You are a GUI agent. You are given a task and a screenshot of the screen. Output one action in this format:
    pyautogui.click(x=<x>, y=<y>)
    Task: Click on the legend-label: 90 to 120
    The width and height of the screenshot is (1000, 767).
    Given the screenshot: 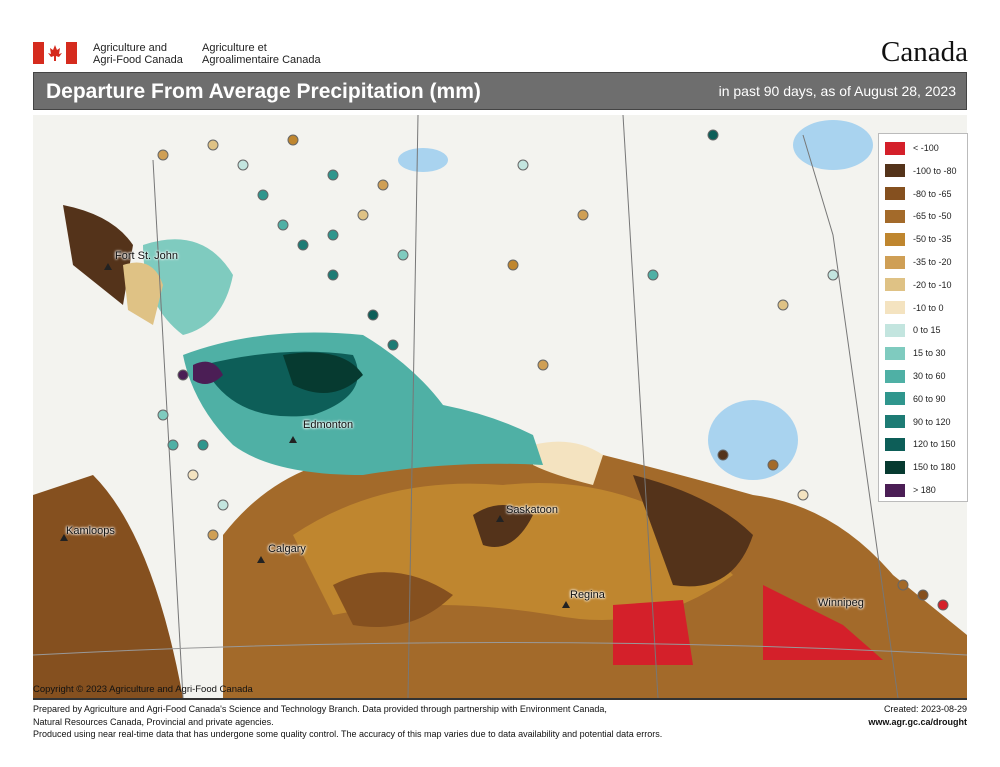 What is the action you would take?
    pyautogui.click(x=932, y=421)
    